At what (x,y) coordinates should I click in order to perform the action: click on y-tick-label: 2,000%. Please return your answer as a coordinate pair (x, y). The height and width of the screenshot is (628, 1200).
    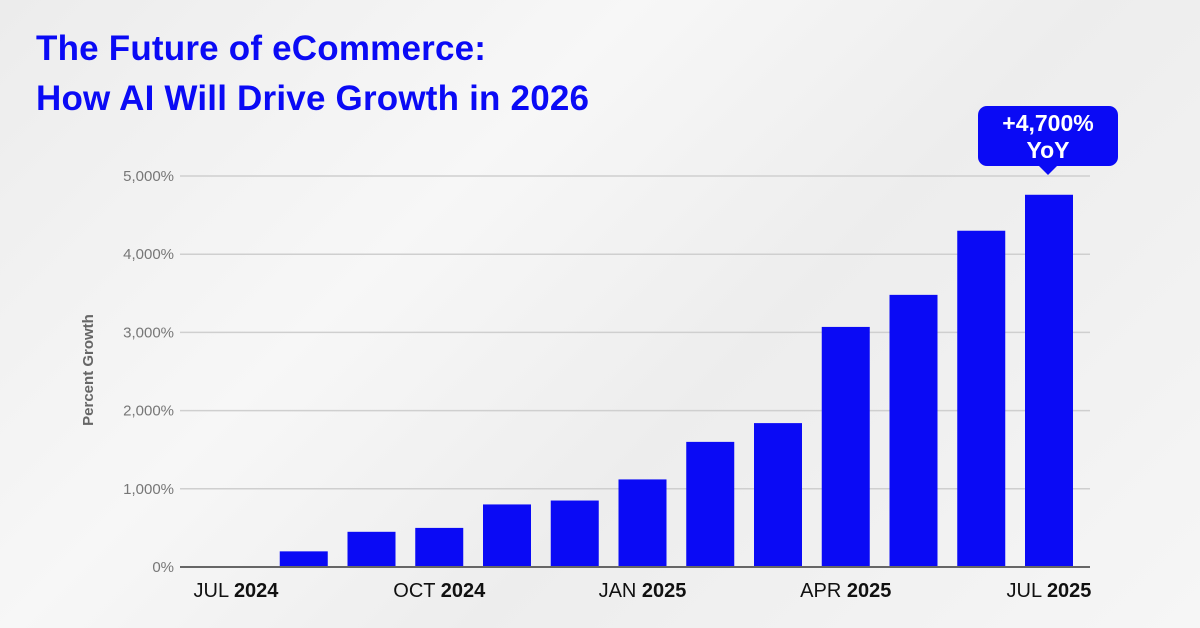
    Looking at the image, I should click on (148, 411).